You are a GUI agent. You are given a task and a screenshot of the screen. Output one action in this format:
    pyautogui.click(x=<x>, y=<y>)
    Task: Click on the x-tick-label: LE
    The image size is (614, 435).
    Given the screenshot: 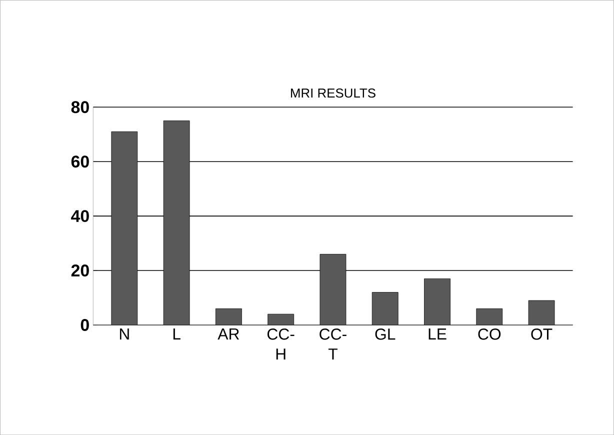 What is the action you would take?
    pyautogui.click(x=437, y=334)
    